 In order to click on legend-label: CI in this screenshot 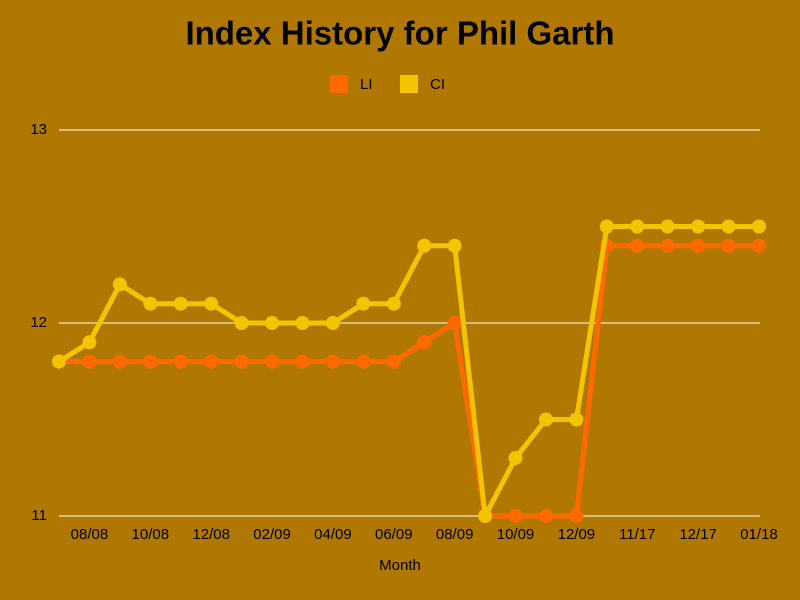, I will do `click(437, 84)`.